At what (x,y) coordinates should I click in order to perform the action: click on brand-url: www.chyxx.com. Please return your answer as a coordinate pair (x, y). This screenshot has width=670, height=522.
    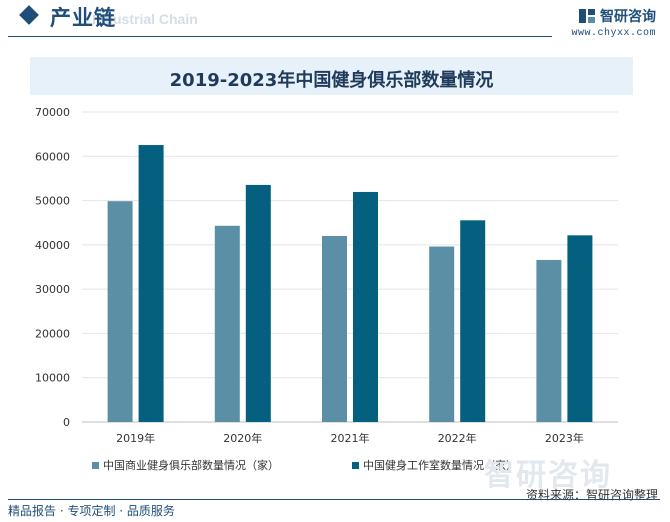
    Looking at the image, I should click on (613, 33).